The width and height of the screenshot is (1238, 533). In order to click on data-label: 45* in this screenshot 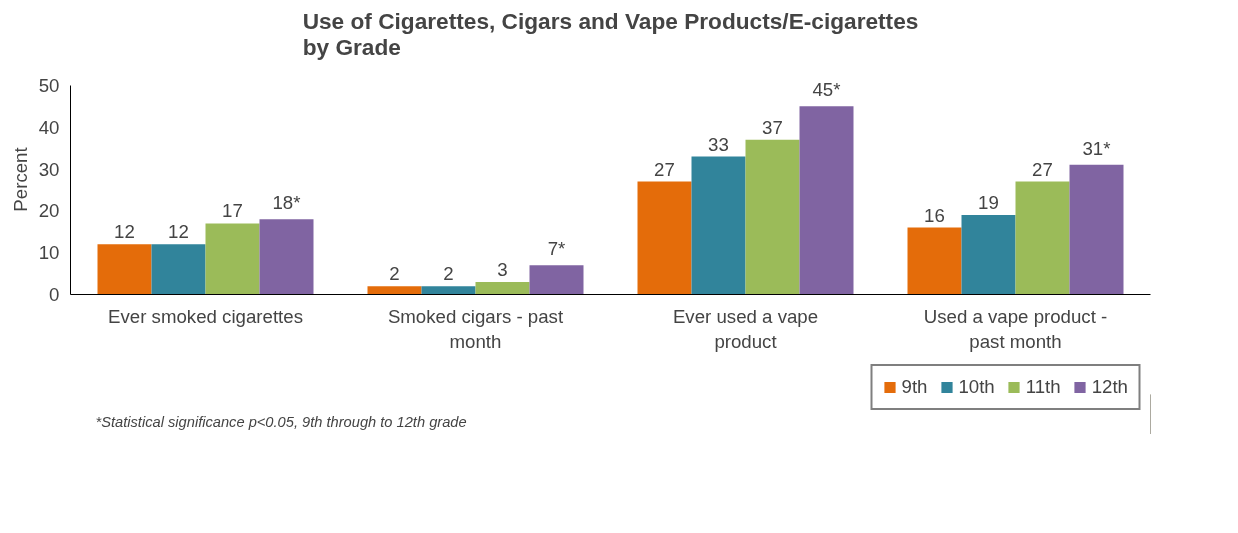, I will do `click(826, 90)`.